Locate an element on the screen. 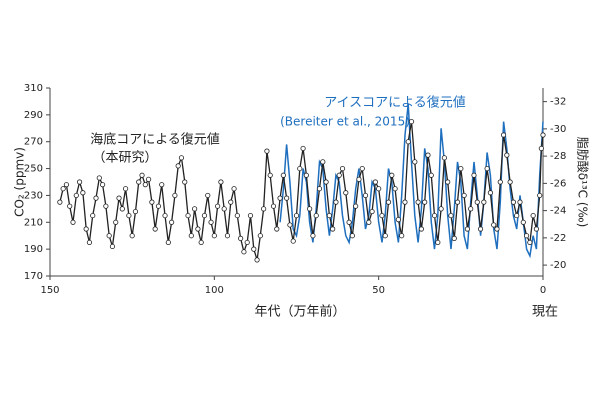 This screenshot has height=400, width=600. y-tick-label: 270 is located at coordinates (33, 142).